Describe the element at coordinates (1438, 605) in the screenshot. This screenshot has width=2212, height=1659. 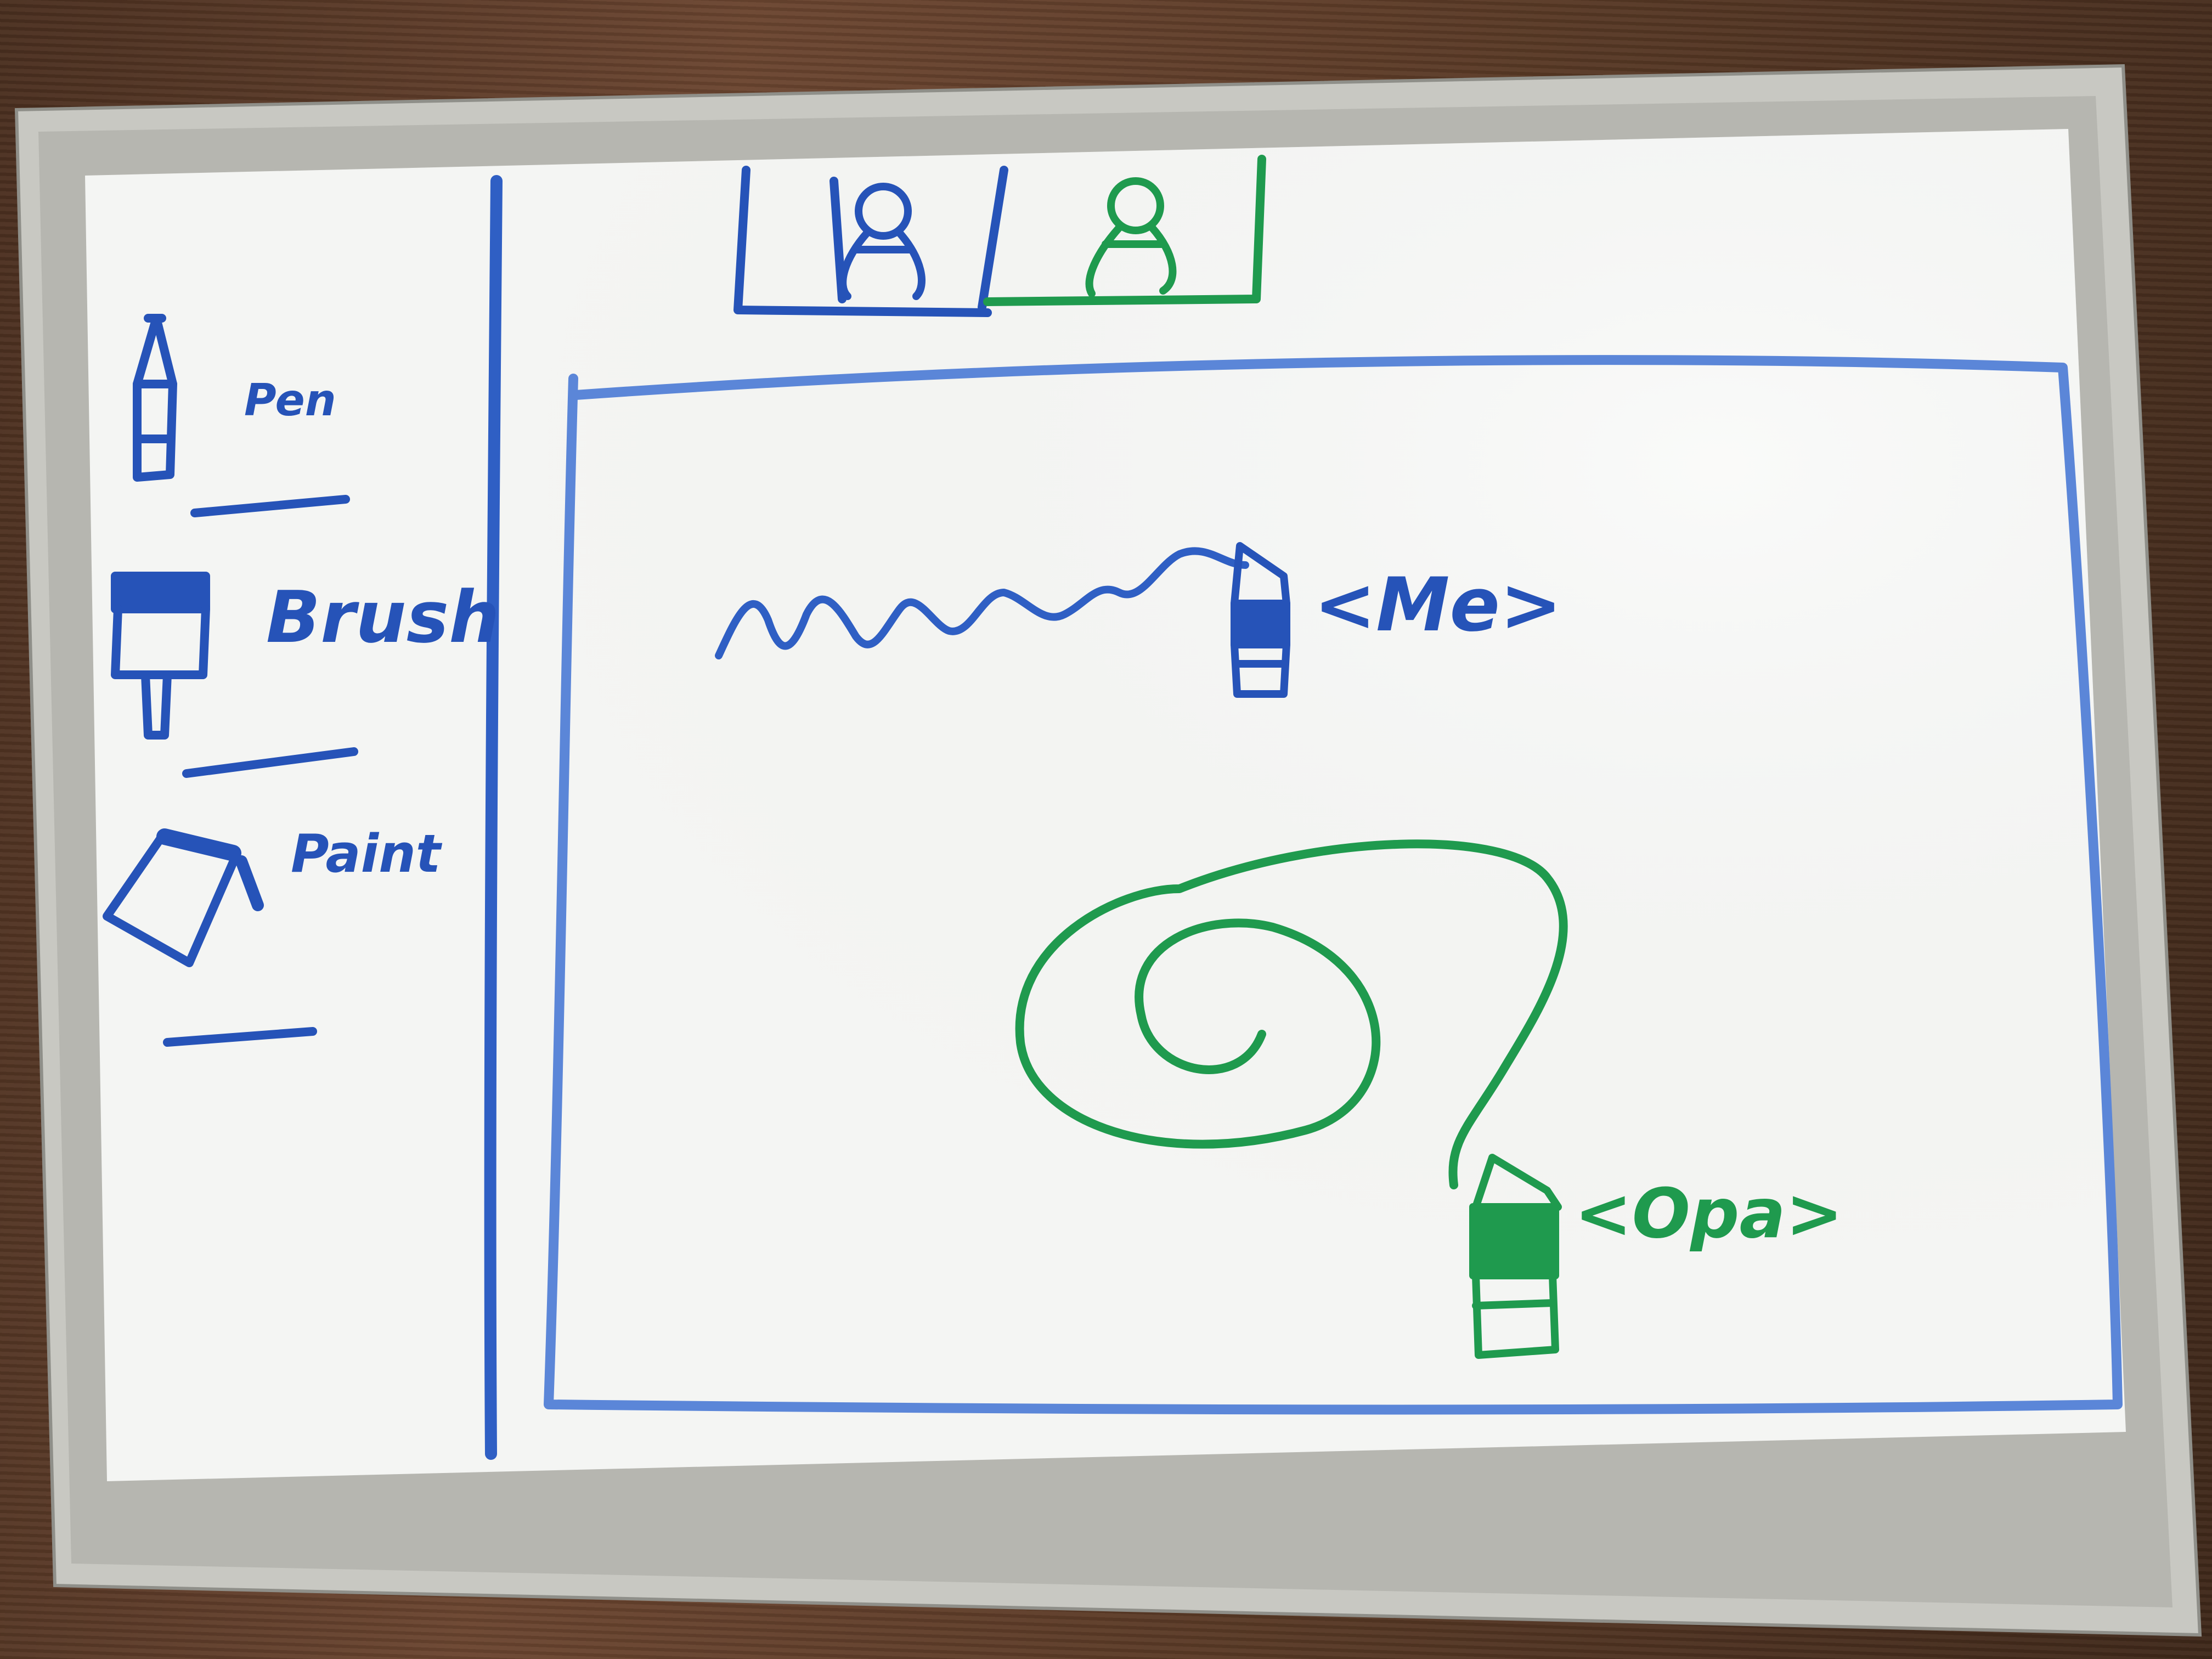
I see `cursor-label-me: <Me>` at that location.